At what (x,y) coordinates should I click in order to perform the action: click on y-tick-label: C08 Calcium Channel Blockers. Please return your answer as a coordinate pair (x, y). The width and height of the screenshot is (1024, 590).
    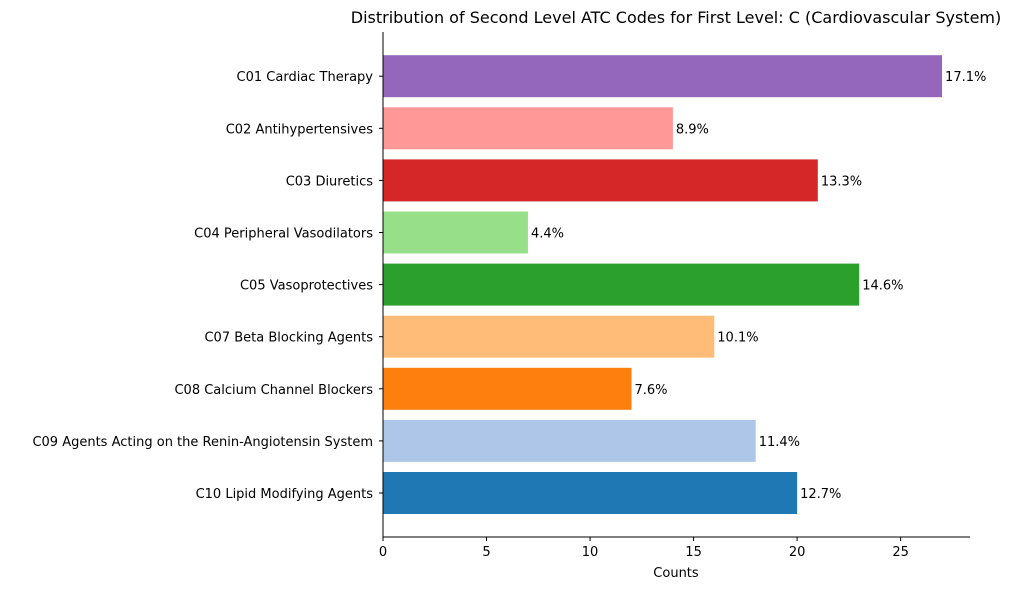
    Looking at the image, I should click on (273, 390).